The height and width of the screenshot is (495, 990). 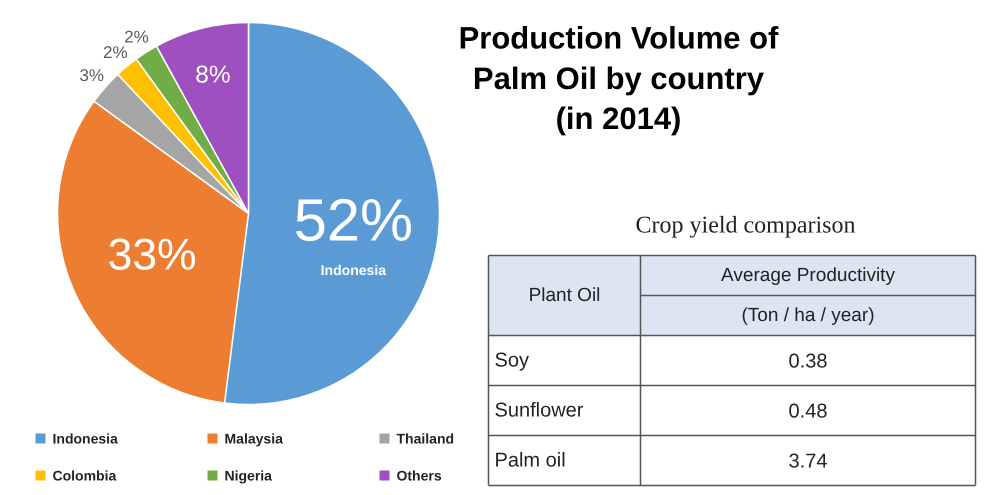 I want to click on legend-label: Nigeria, so click(x=248, y=476).